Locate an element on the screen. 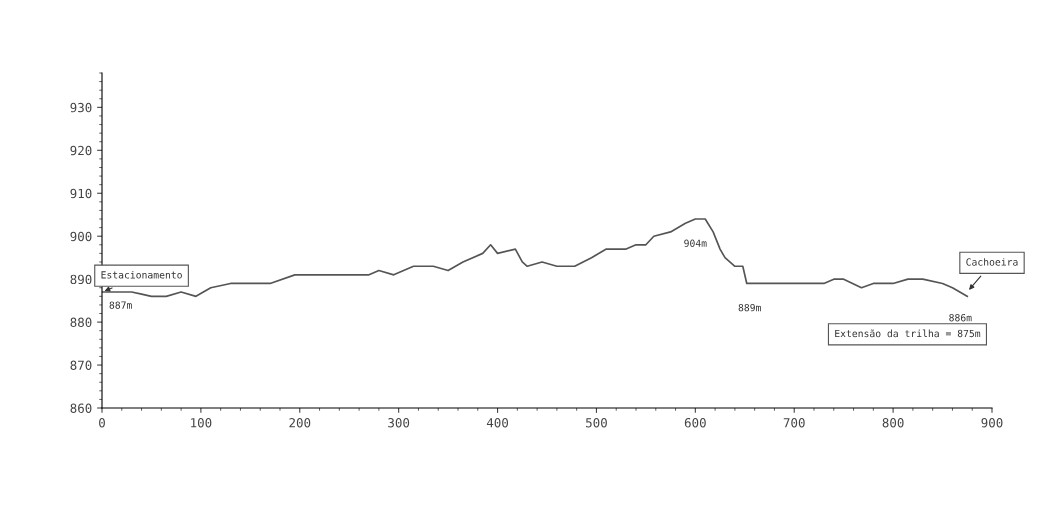  y-tick-label: 930 is located at coordinates (81, 107).